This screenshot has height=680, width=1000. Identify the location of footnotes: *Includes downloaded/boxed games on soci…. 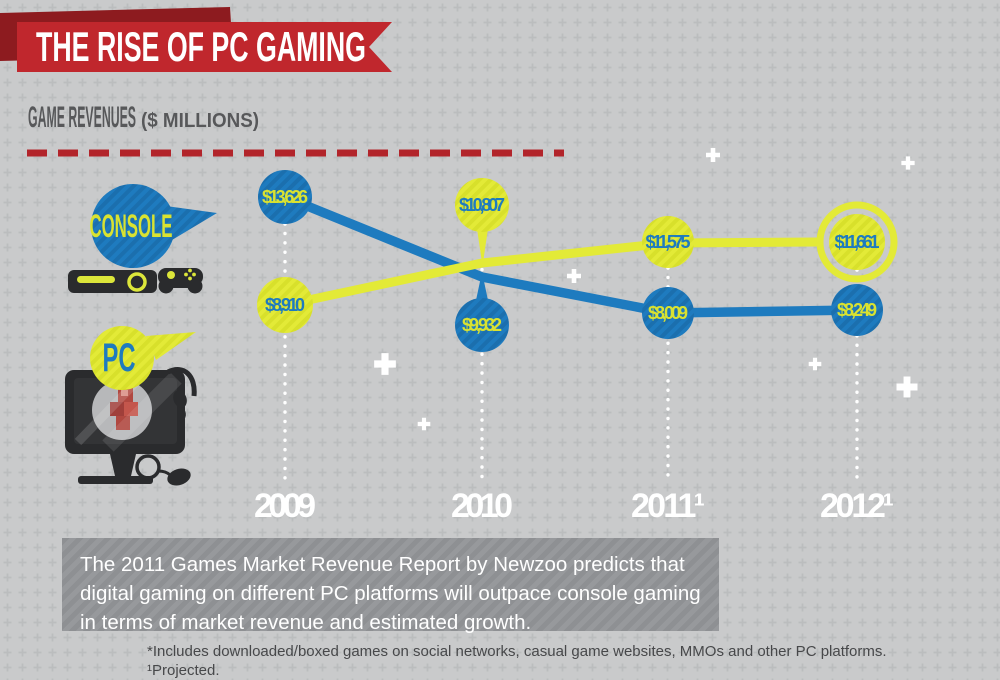
(517, 661).